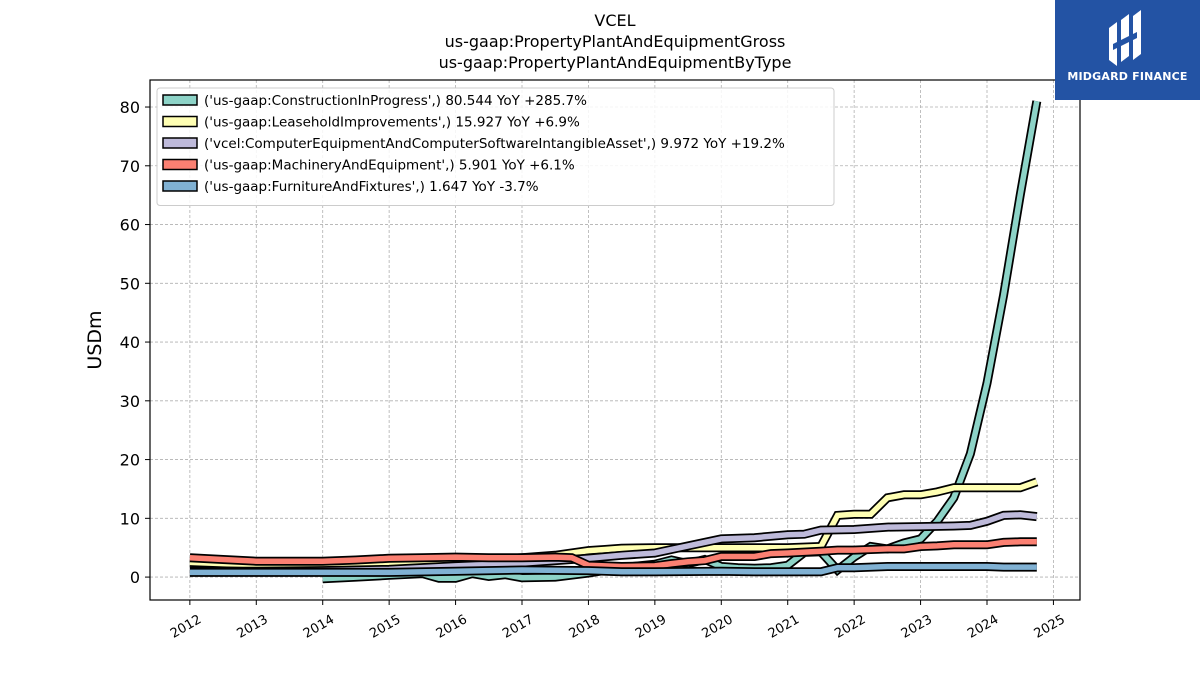  Describe the element at coordinates (186, 627) in the screenshot. I see `x-tick-label: 2012` at that location.